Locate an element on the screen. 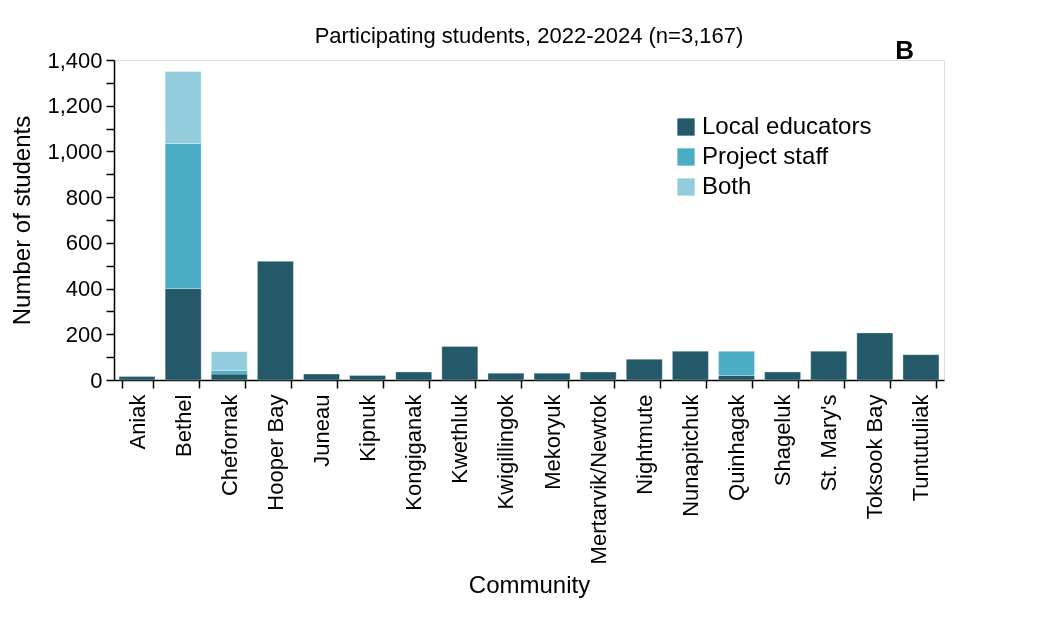 The image size is (1044, 640). x-tick-label: Bethel is located at coordinates (183, 425).